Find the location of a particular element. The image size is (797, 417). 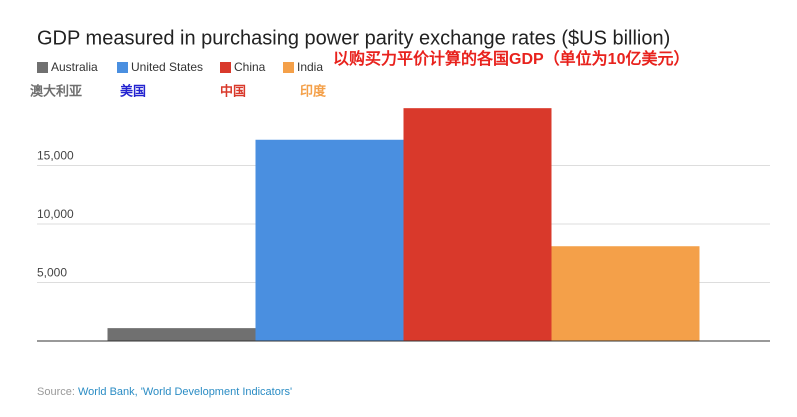

category-label-cn: 美国 is located at coordinates (133, 90).